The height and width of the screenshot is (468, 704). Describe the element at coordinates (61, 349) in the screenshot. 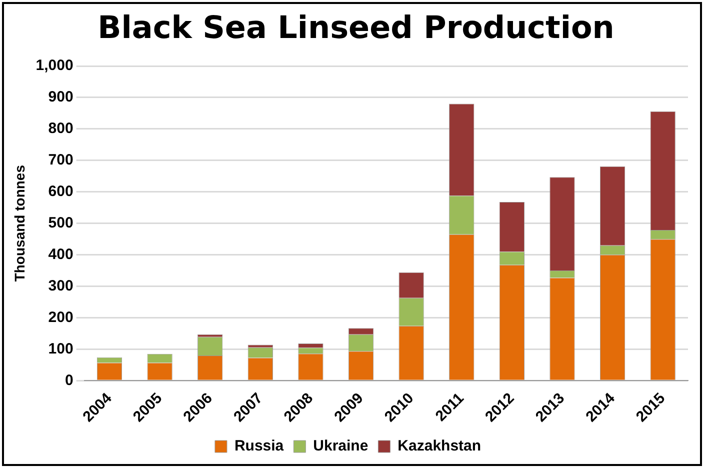

I see `y-tick-label: 100` at that location.